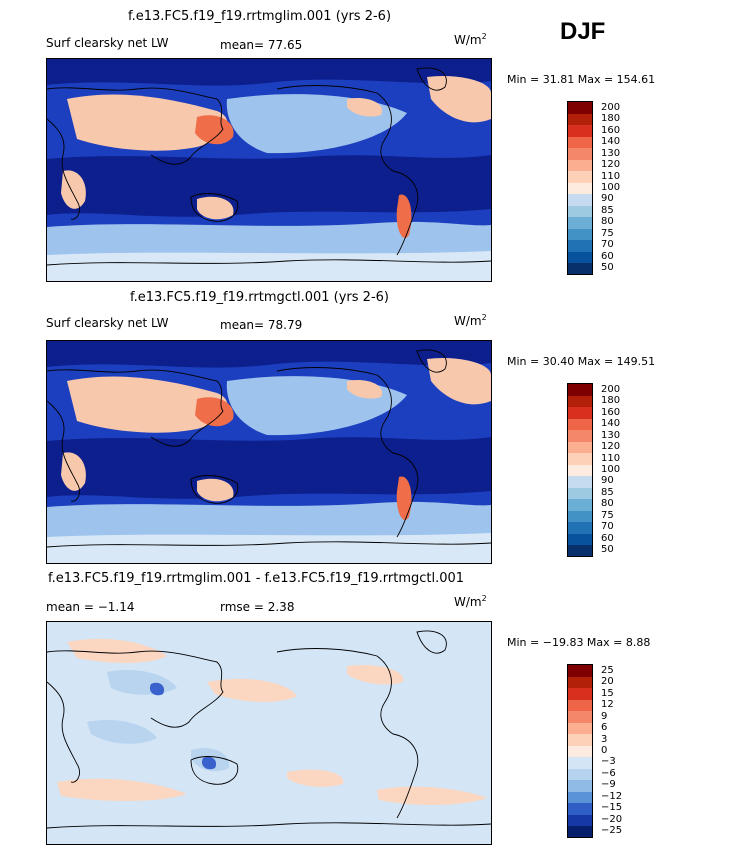  I want to click on panel2-mean: mean= 78.79, so click(261, 325).